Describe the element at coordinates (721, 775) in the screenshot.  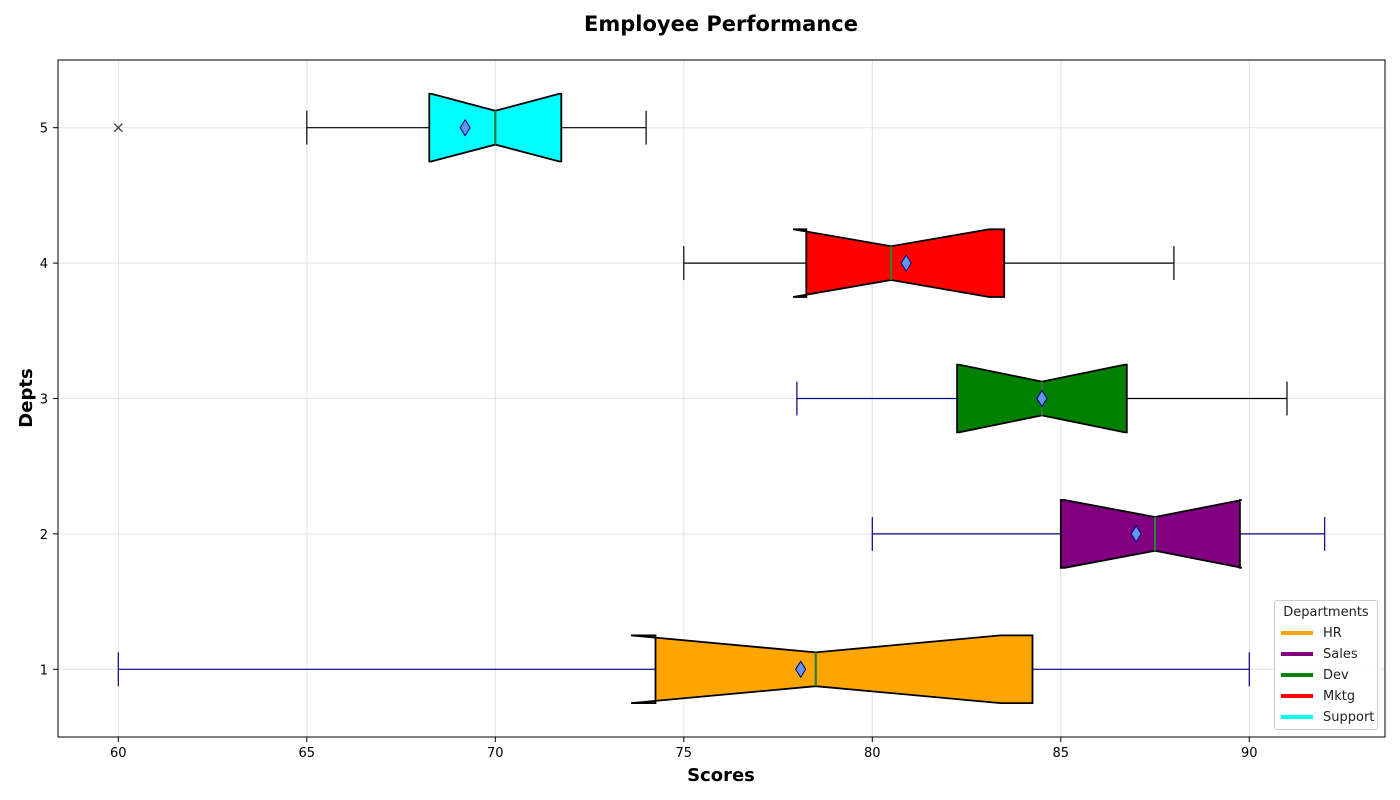
I see `x-axis-label: Scores` at that location.